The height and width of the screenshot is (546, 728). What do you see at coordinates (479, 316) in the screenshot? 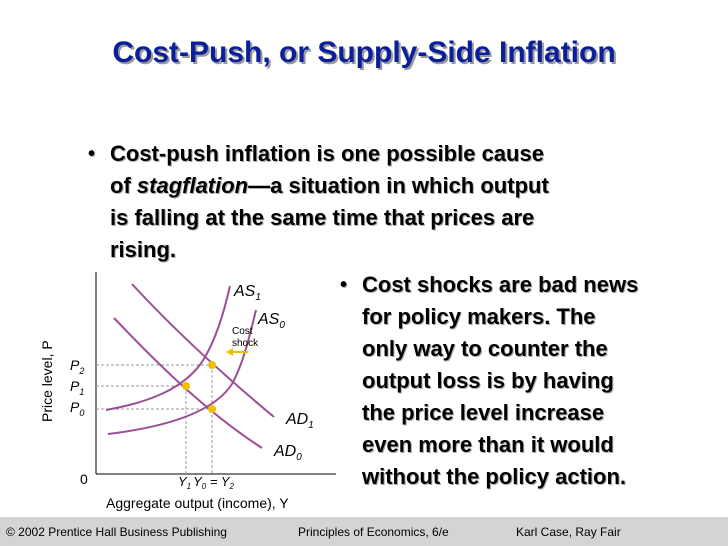
I see `bullet2-line: for policy makers. The` at bounding box center [479, 316].